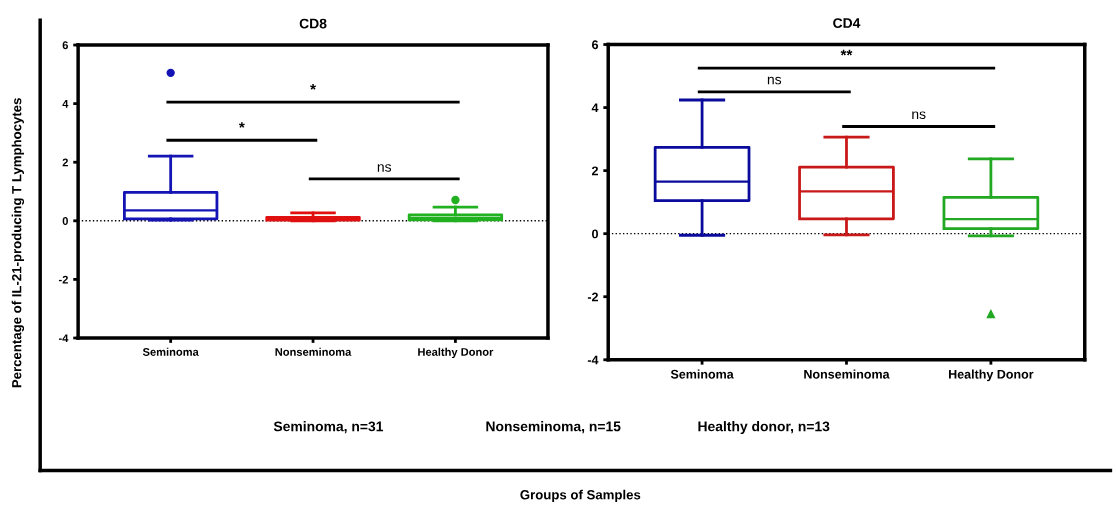 Image resolution: width=1116 pixels, height=506 pixels. I want to click on x-axis-title: Groups of Samples, so click(580, 496).